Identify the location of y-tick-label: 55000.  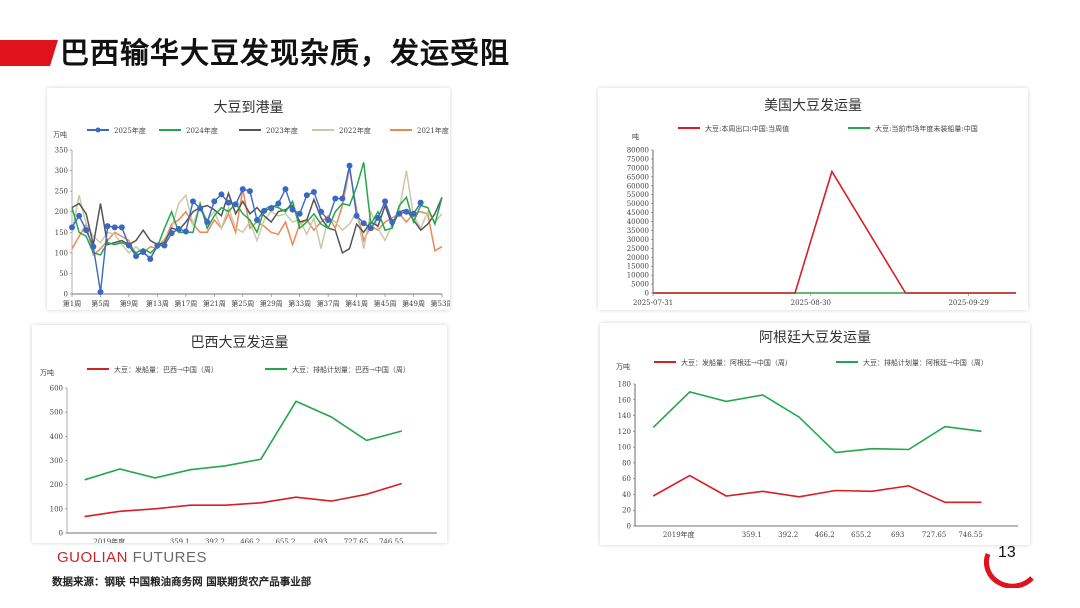
(638, 195).